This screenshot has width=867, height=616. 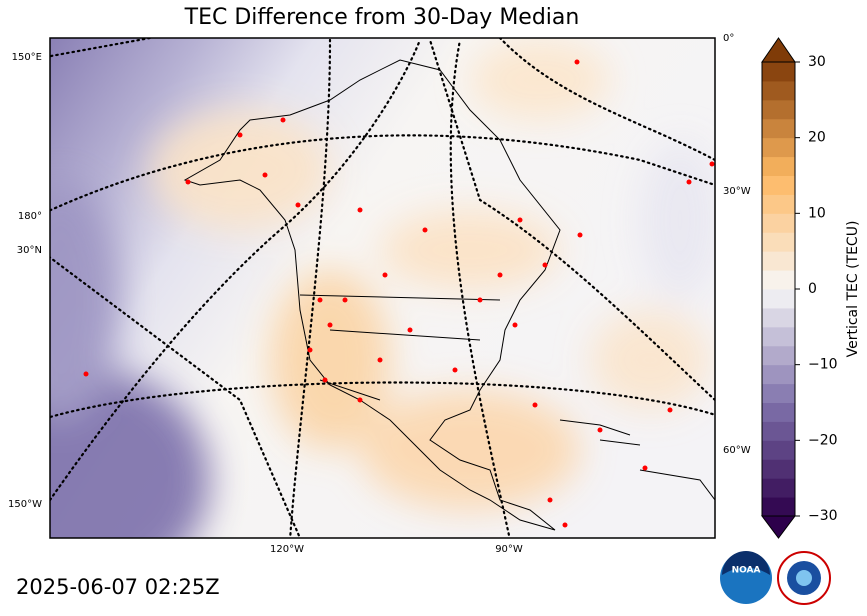 What do you see at coordinates (728, 38) in the screenshot?
I see `graticule-label: 0°` at bounding box center [728, 38].